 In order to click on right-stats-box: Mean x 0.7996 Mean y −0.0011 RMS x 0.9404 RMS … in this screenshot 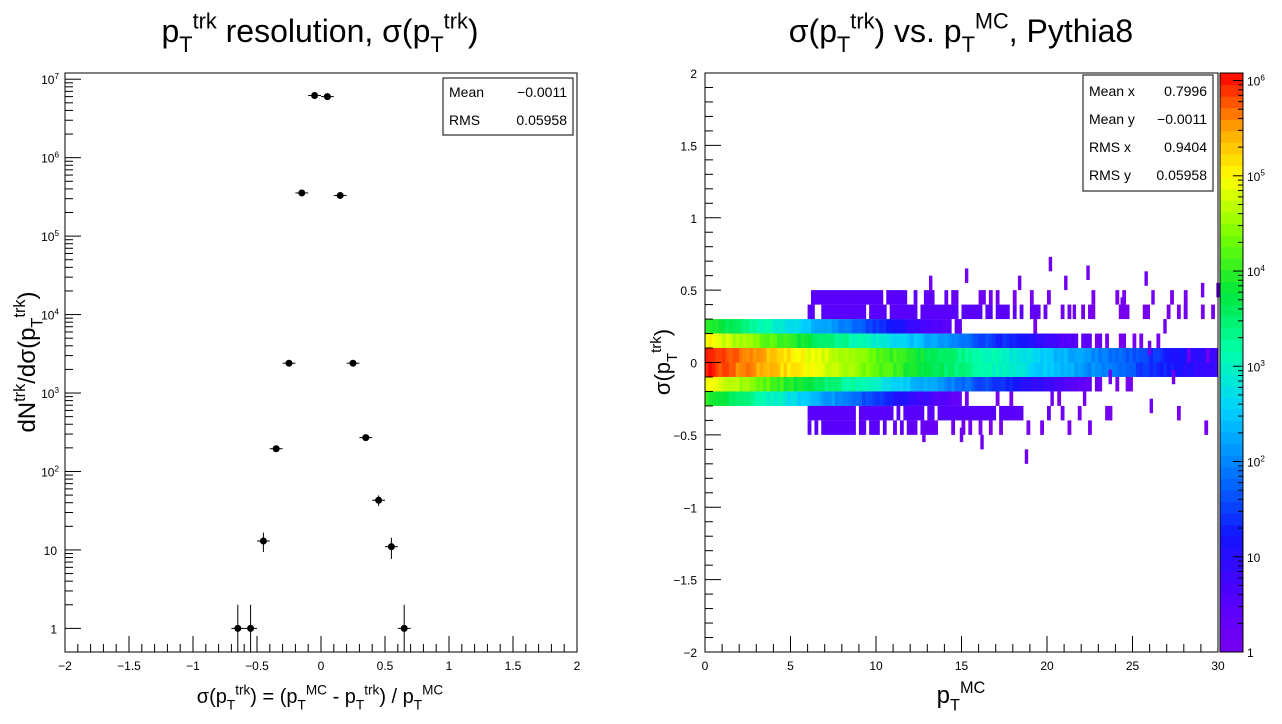, I will do `click(1148, 133)`.